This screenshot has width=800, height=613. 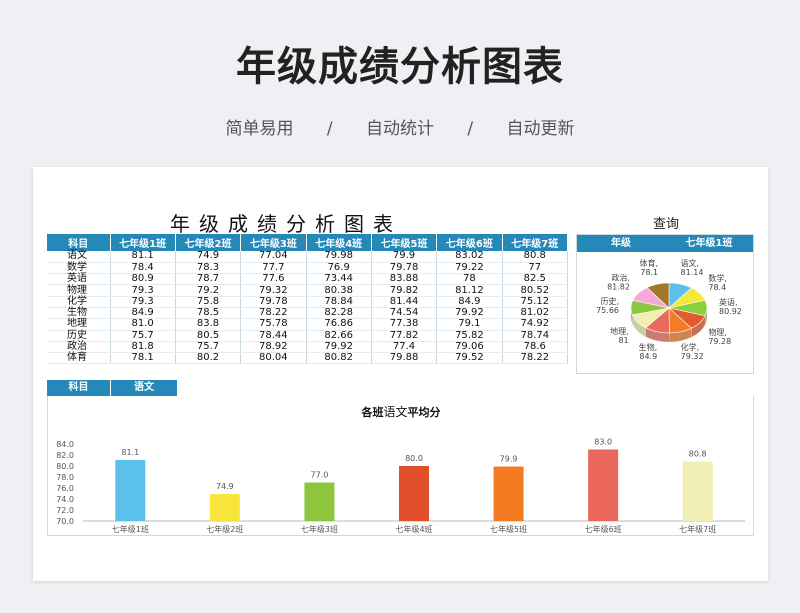 What do you see at coordinates (208, 257) in the screenshot?
I see `score-cell: 74.9` at bounding box center [208, 257].